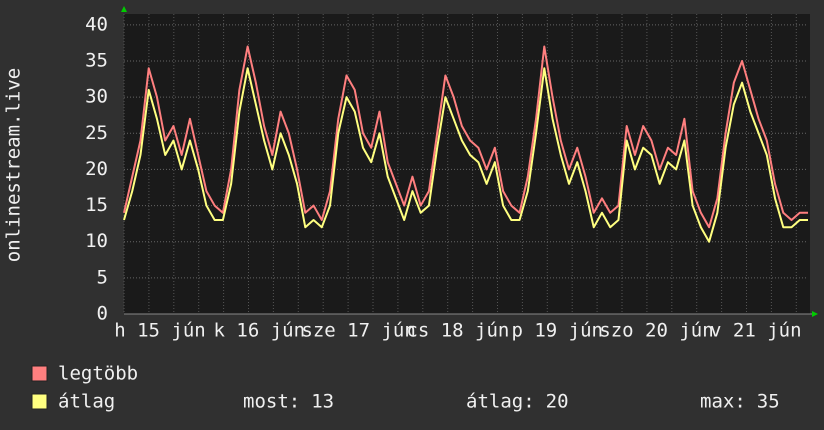 The image size is (824, 430). I want to click on y-arrow, so click(124, 9).